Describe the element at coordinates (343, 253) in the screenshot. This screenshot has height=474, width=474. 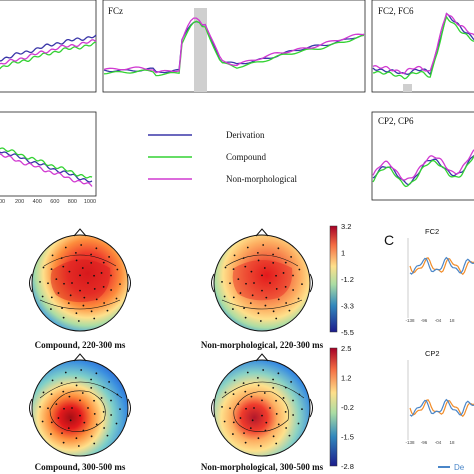
I see `colorbar-tick-label: 1` at that location.